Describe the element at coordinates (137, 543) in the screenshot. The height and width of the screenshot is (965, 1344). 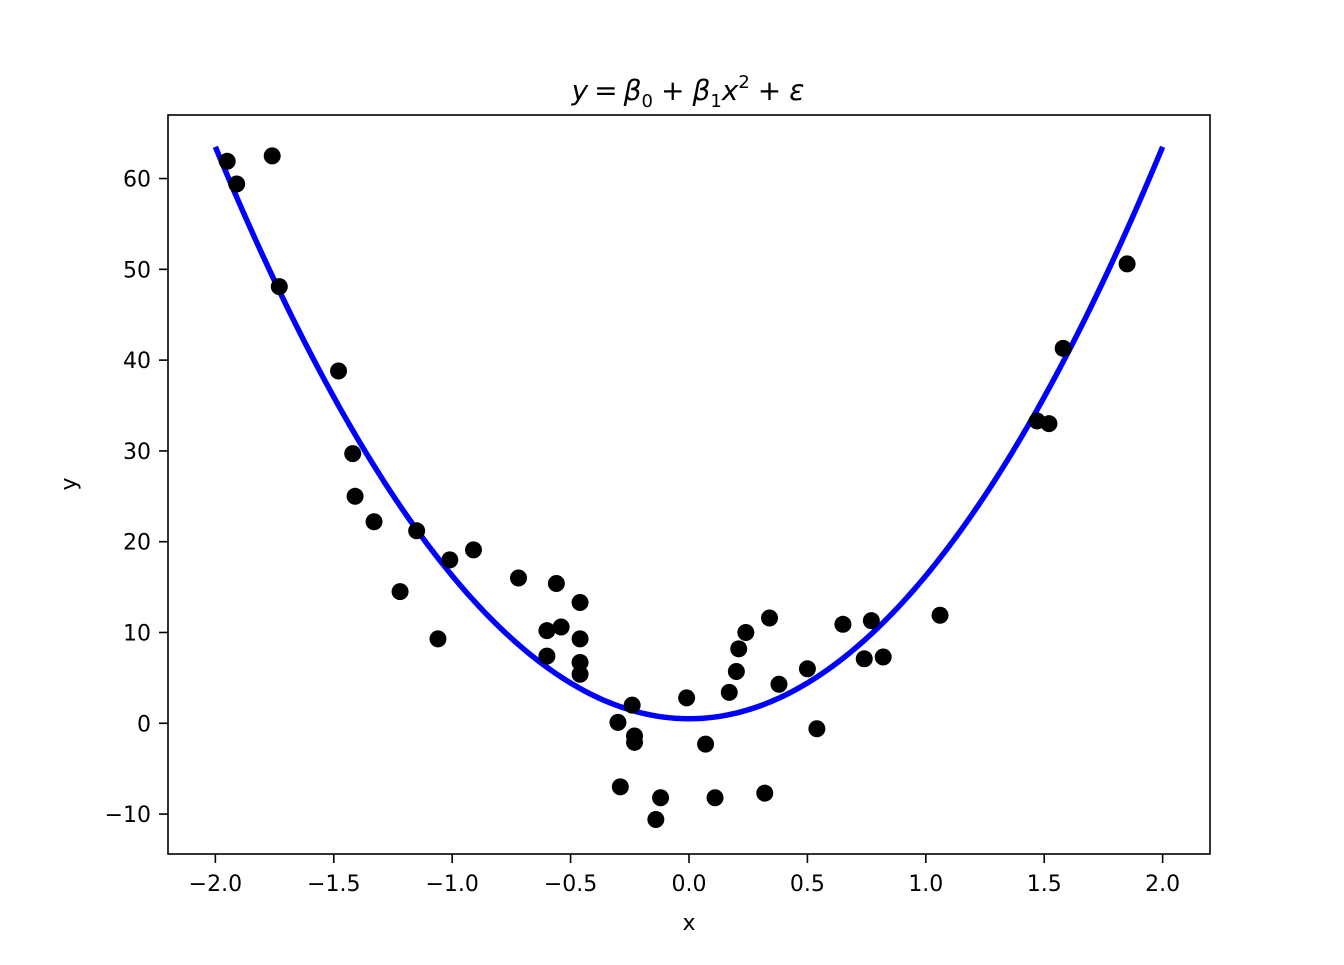
I see `y-tick-label: 20` at that location.